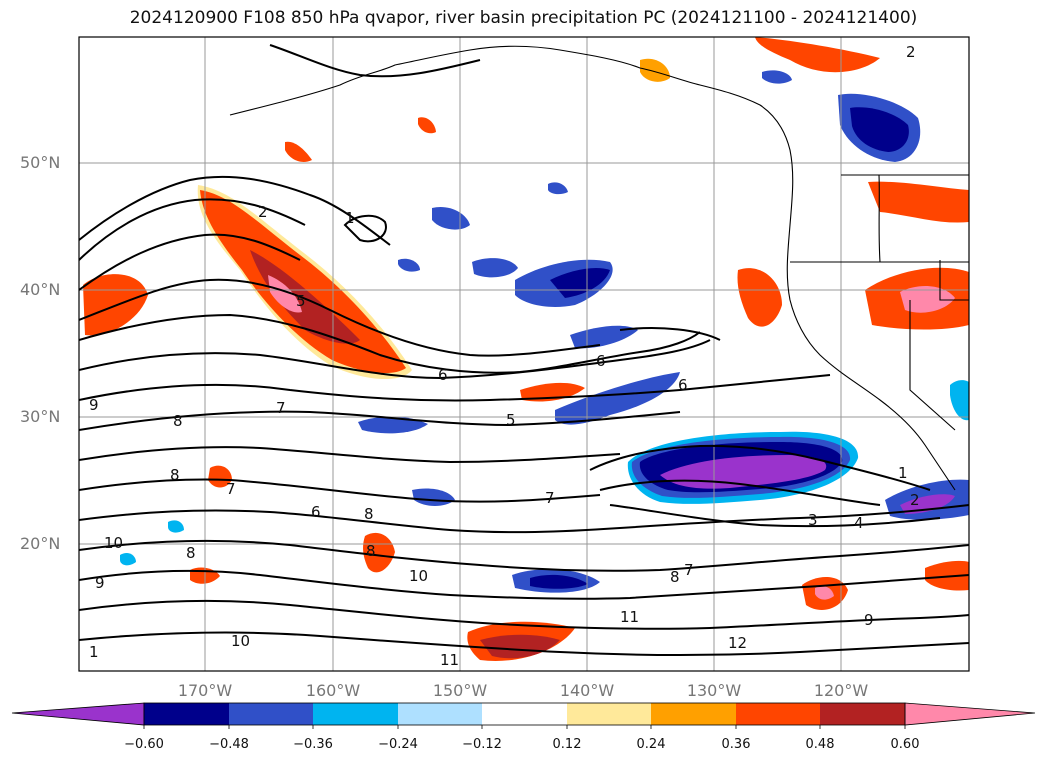  Describe the element at coordinates (567, 744) in the screenshot. I see `colorbar-tick-label: 0.12` at that location.